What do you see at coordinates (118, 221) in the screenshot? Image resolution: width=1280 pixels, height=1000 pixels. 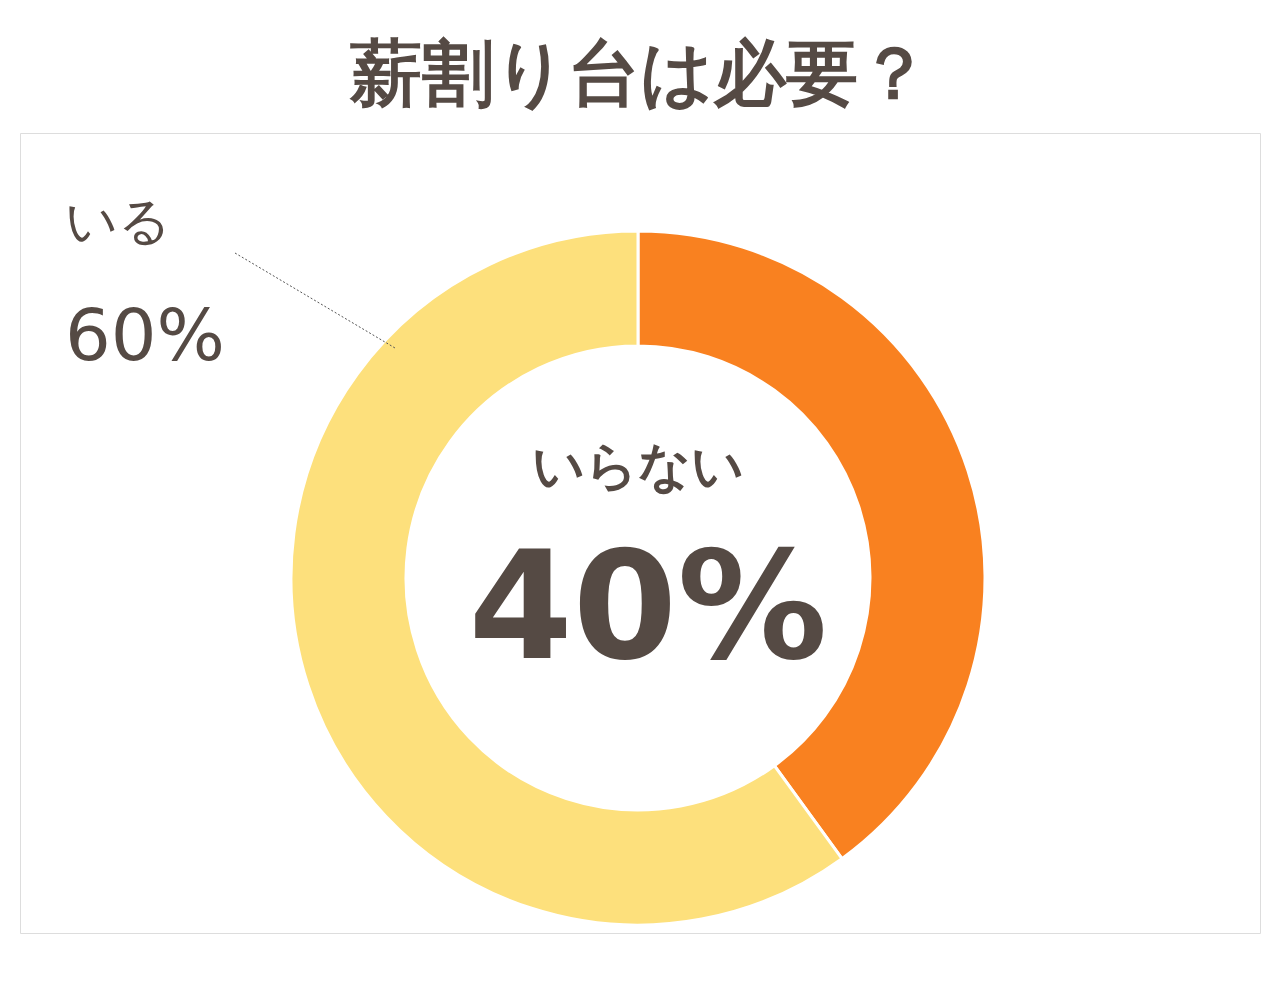 I see `slice-label: いる` at bounding box center [118, 221].